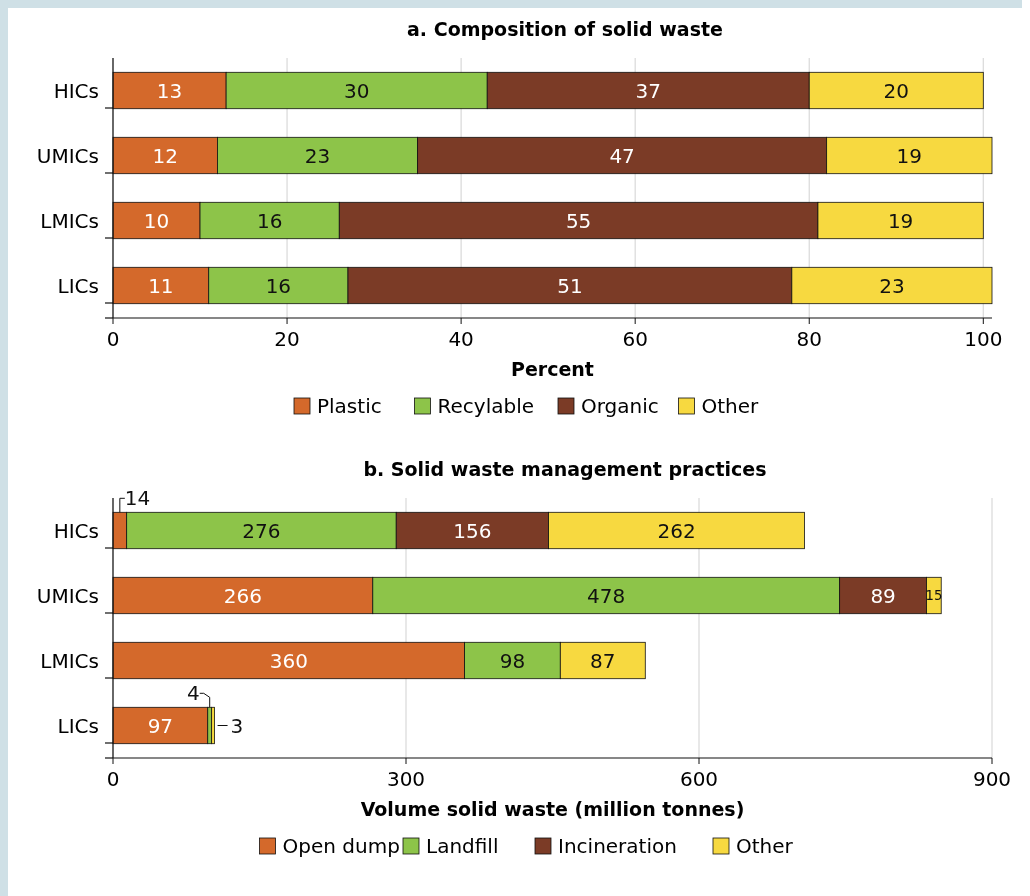 The height and width of the screenshot is (896, 1030). Describe the element at coordinates (622, 155) in the screenshot. I see `data-label: 47` at that location.